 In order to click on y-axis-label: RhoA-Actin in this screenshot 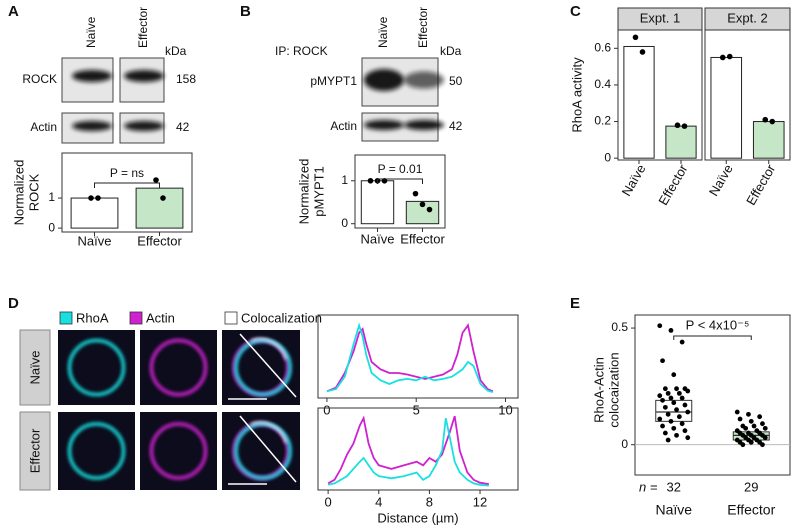, I will do `click(598, 390)`.